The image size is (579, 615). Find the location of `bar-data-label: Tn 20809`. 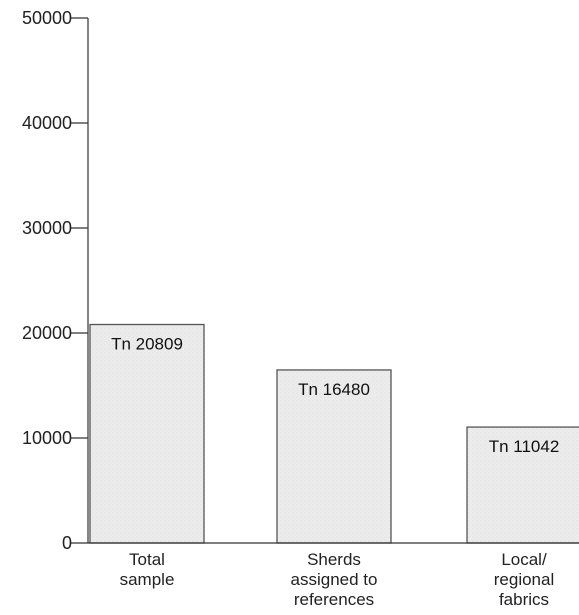

bar-data-label: Tn 20809 is located at coordinates (147, 344).